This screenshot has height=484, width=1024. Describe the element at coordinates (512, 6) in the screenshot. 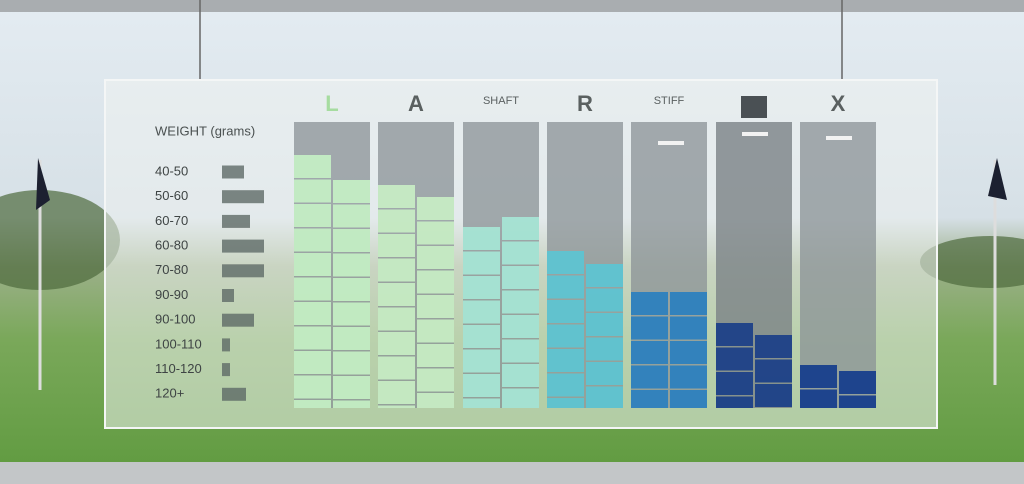

I see `frame-top` at that location.